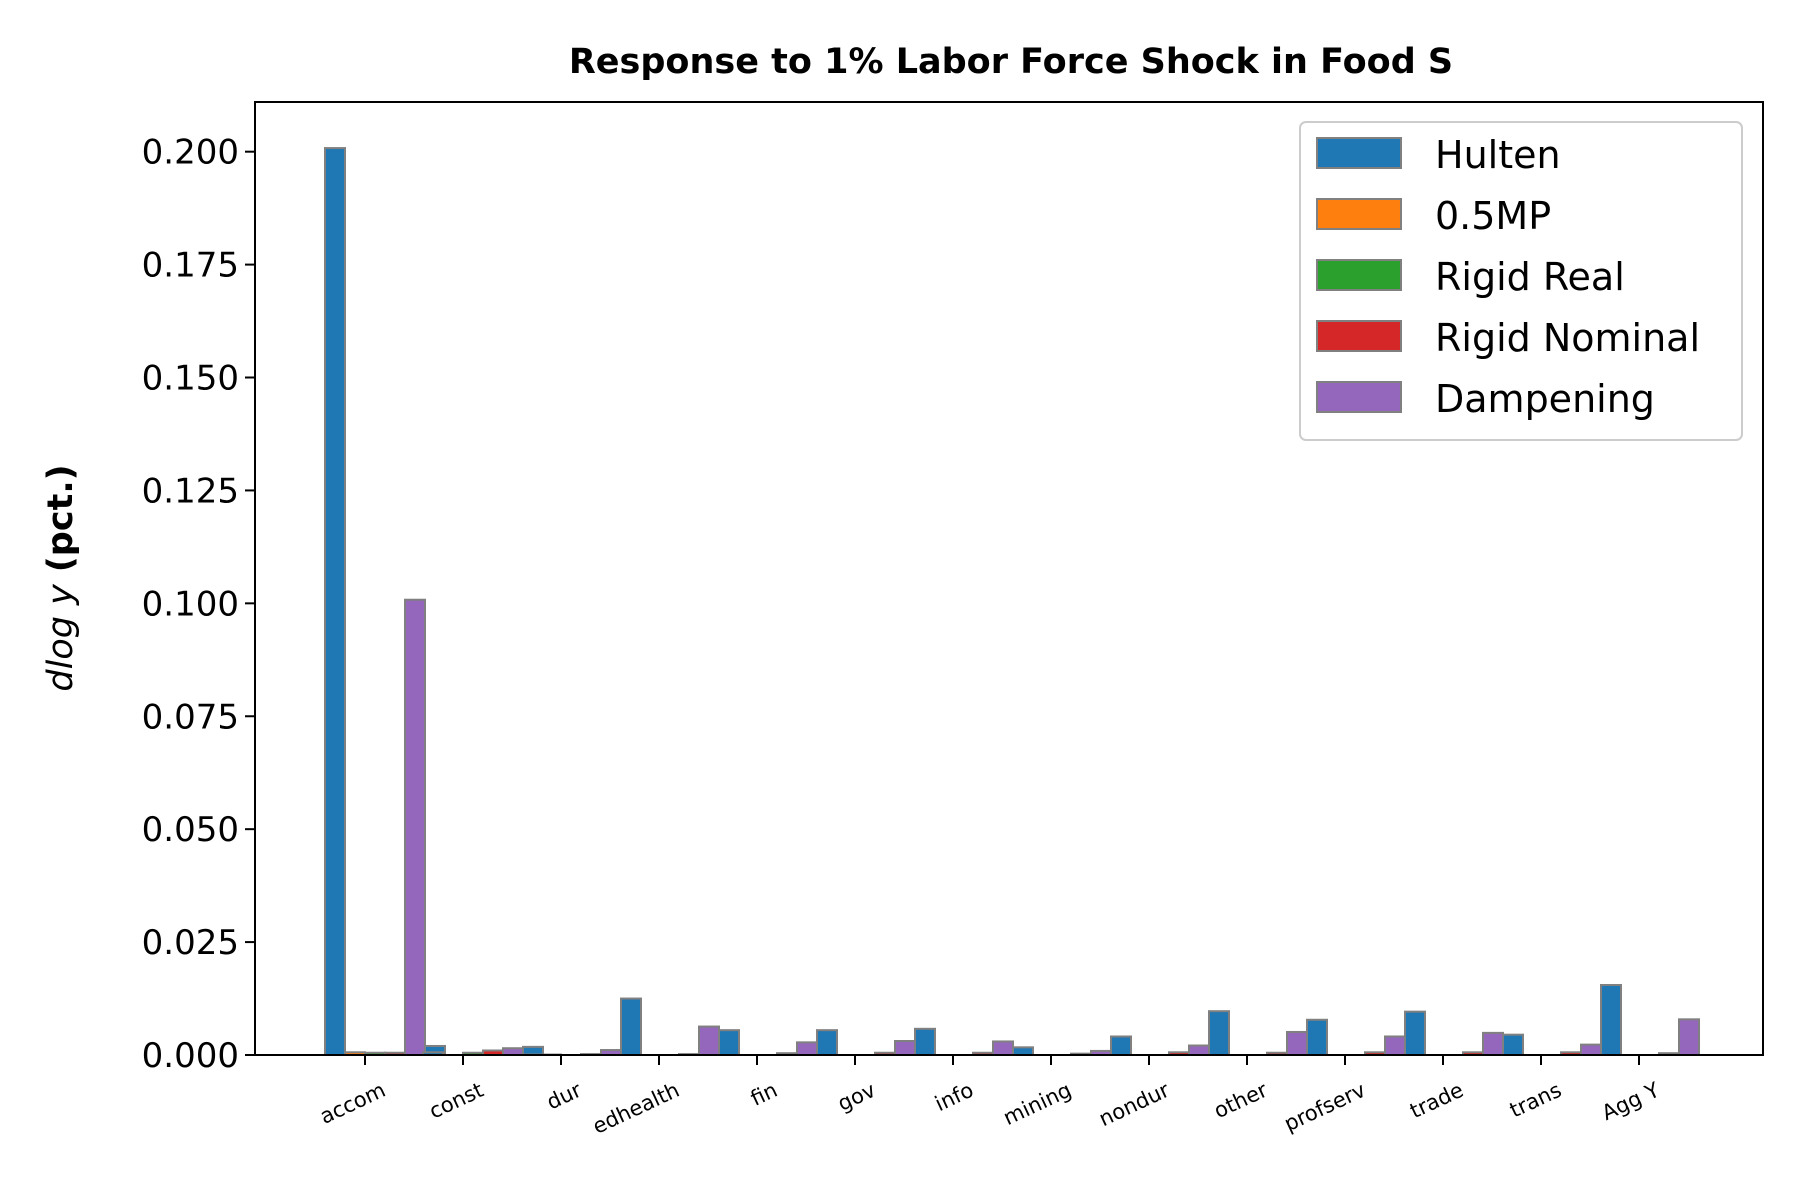 The height and width of the screenshot is (1204, 1800). Describe the element at coordinates (1395, 1045) in the screenshot. I see `bar-dampening-profserv` at that location.